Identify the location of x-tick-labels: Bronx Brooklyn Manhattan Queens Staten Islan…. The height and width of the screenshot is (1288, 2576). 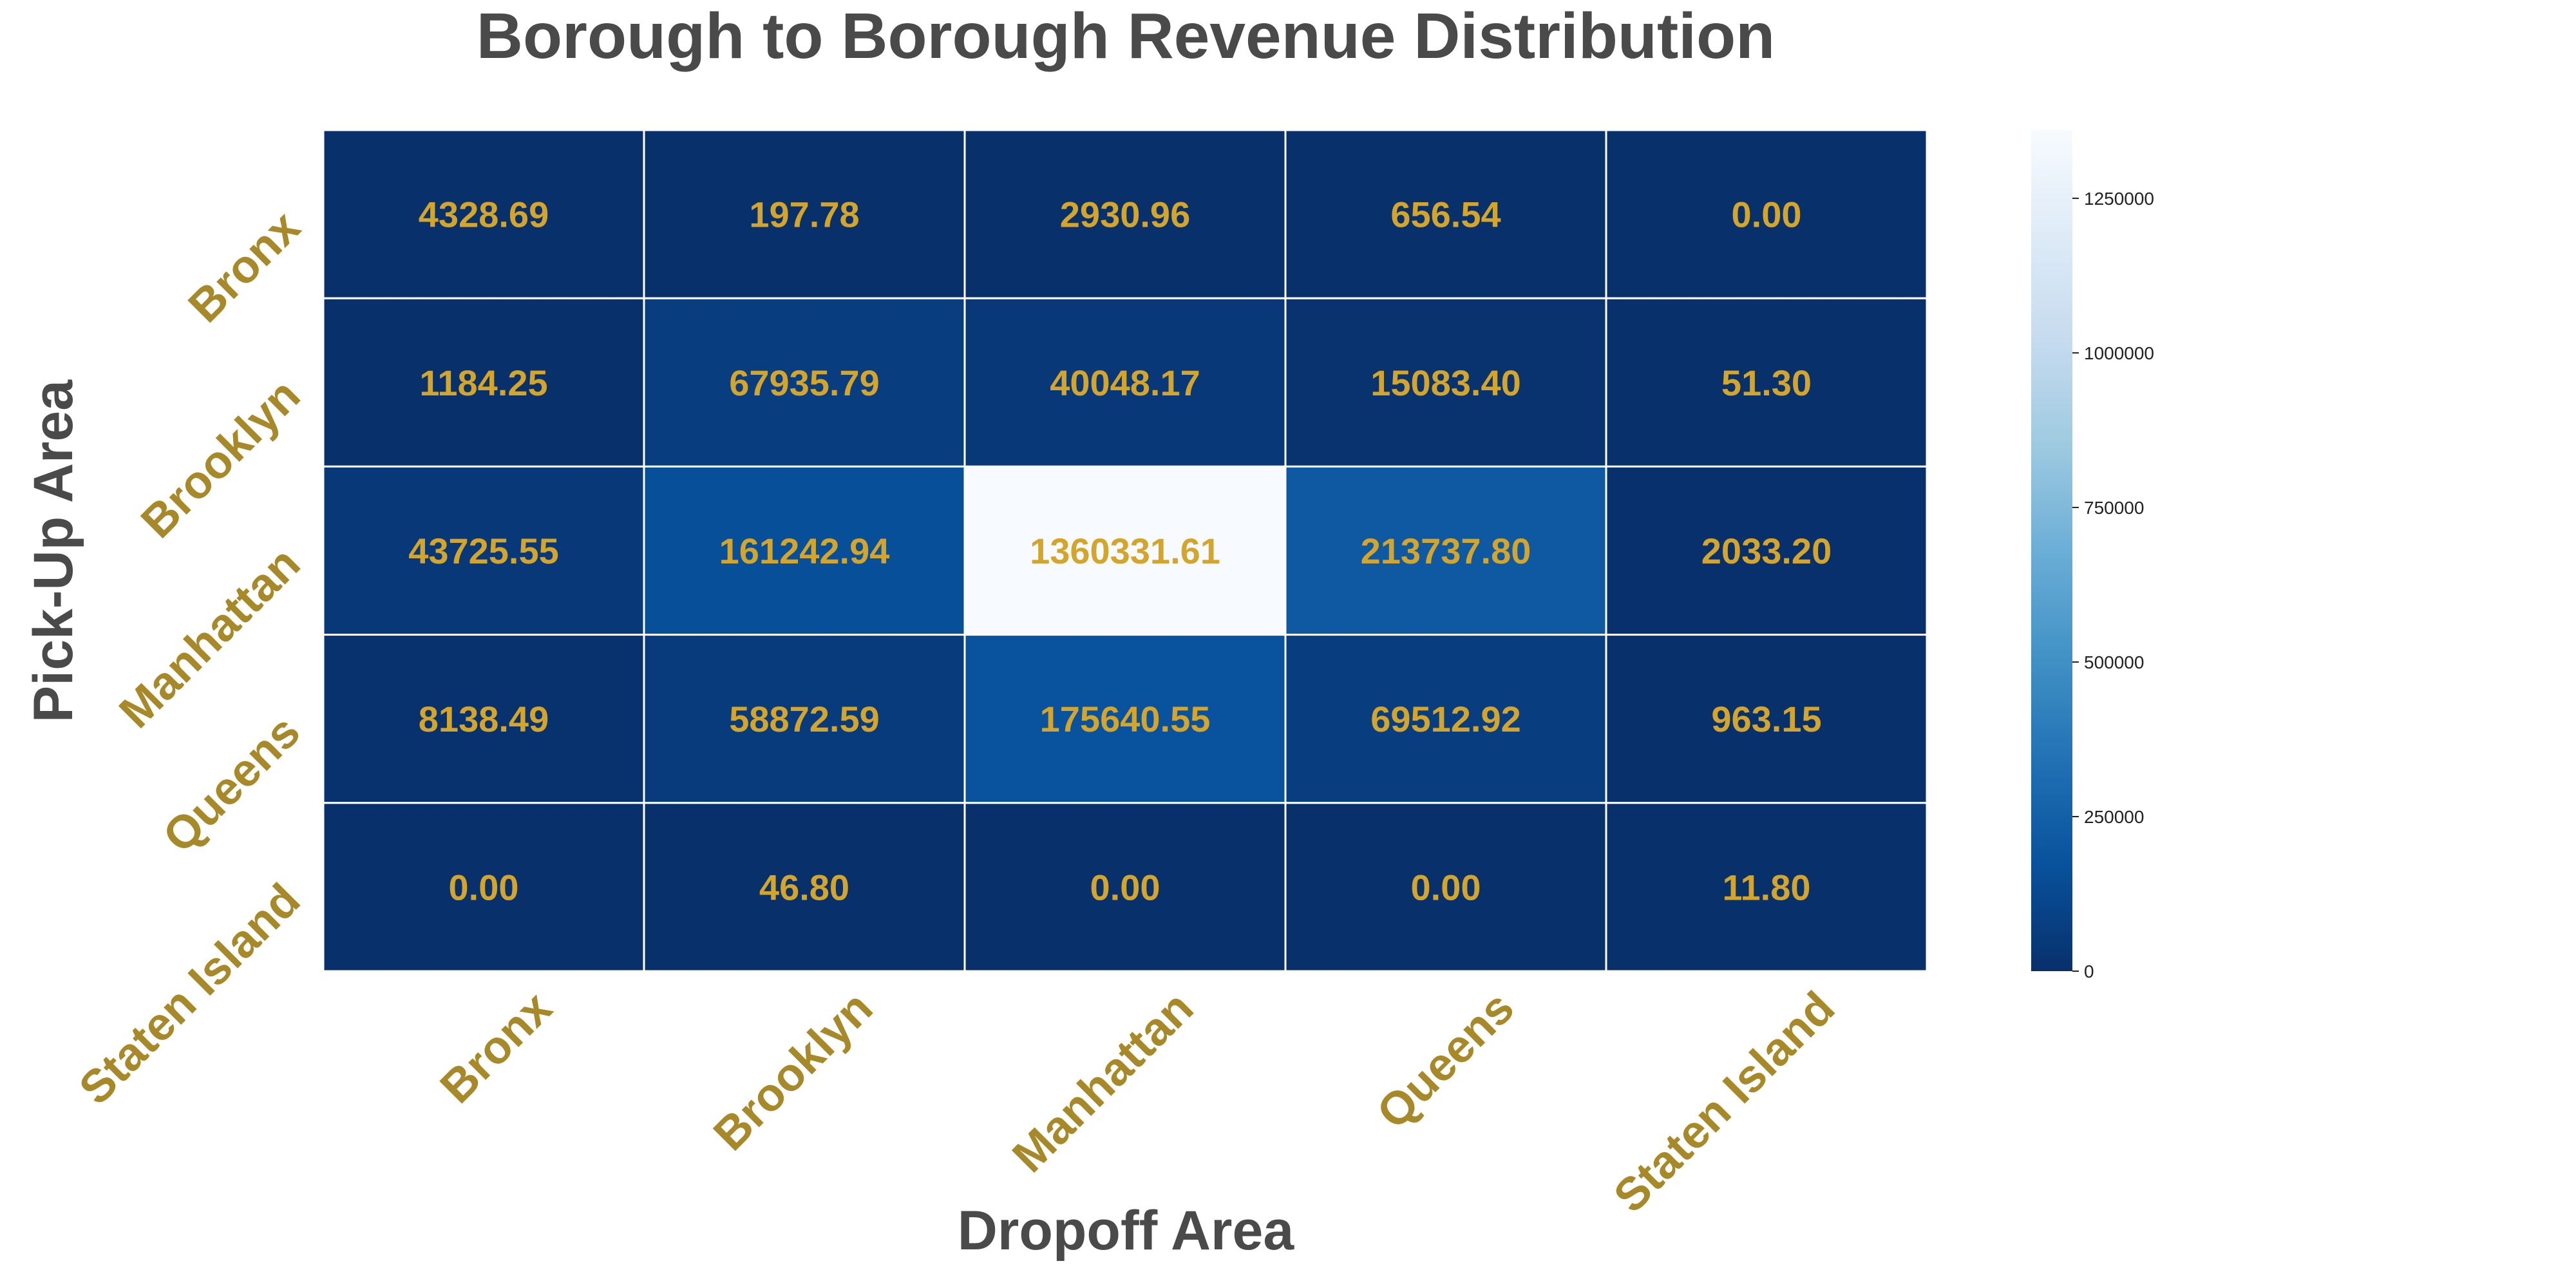
(1138, 1102).